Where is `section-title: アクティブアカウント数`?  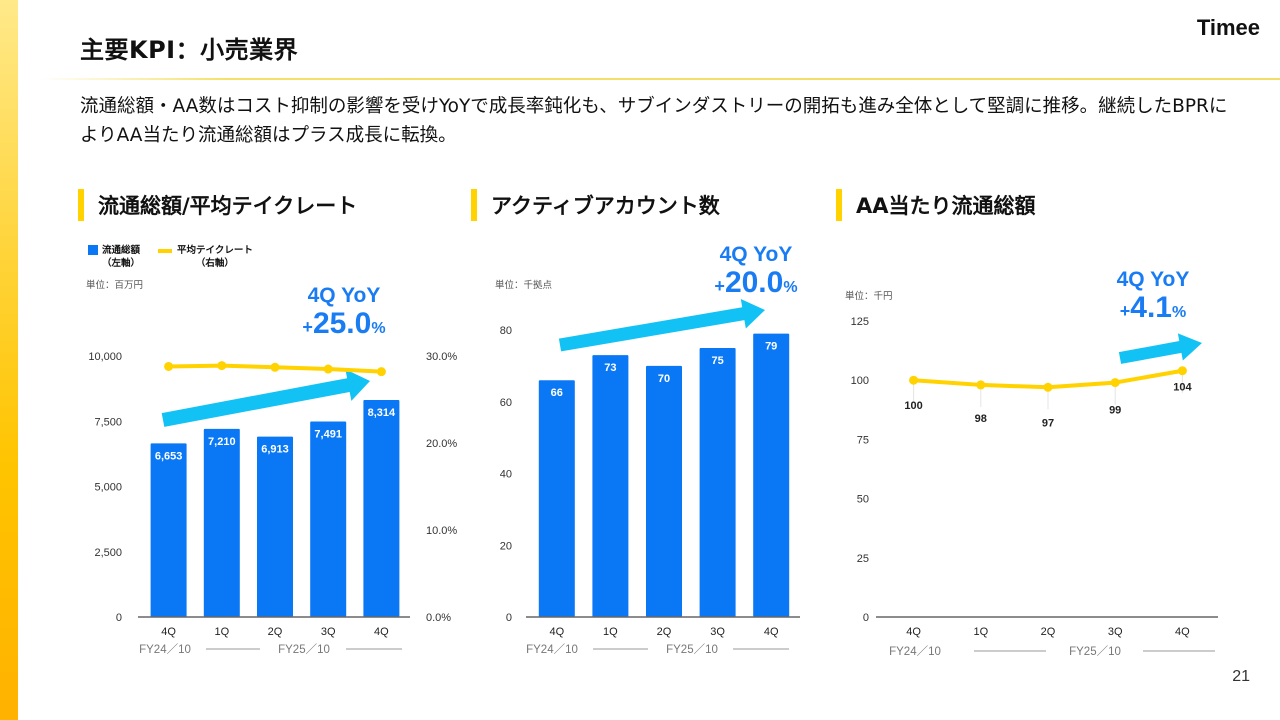 section-title: アクティブアカウント数 is located at coordinates (605, 206).